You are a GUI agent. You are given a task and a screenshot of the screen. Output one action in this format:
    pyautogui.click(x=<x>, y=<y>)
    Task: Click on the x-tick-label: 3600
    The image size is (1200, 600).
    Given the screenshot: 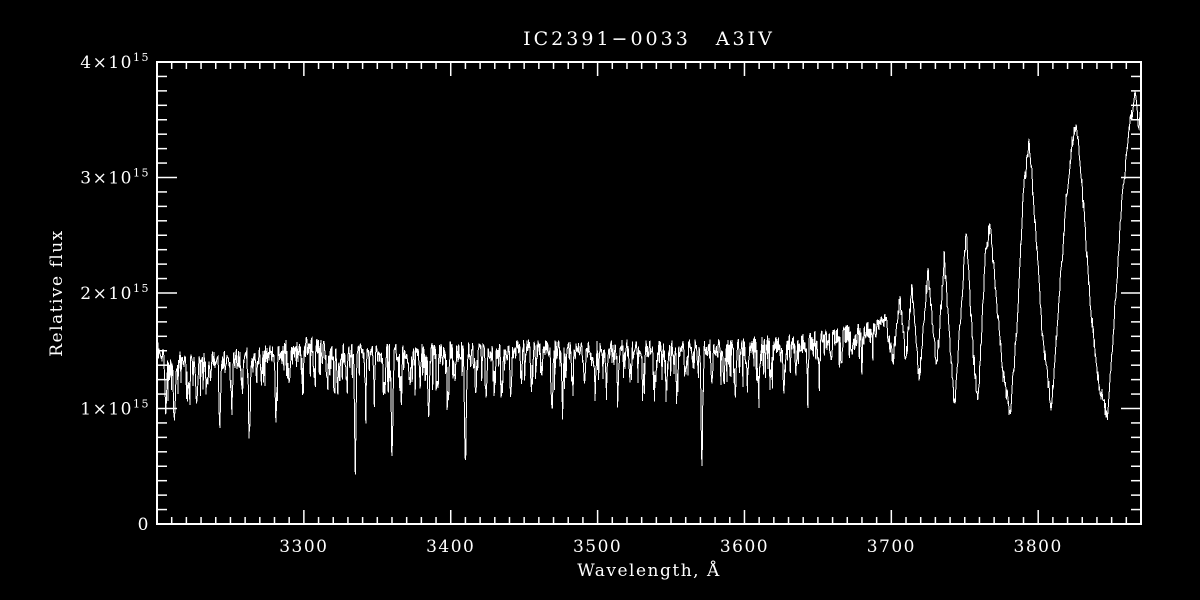 What is the action you would take?
    pyautogui.click(x=744, y=547)
    